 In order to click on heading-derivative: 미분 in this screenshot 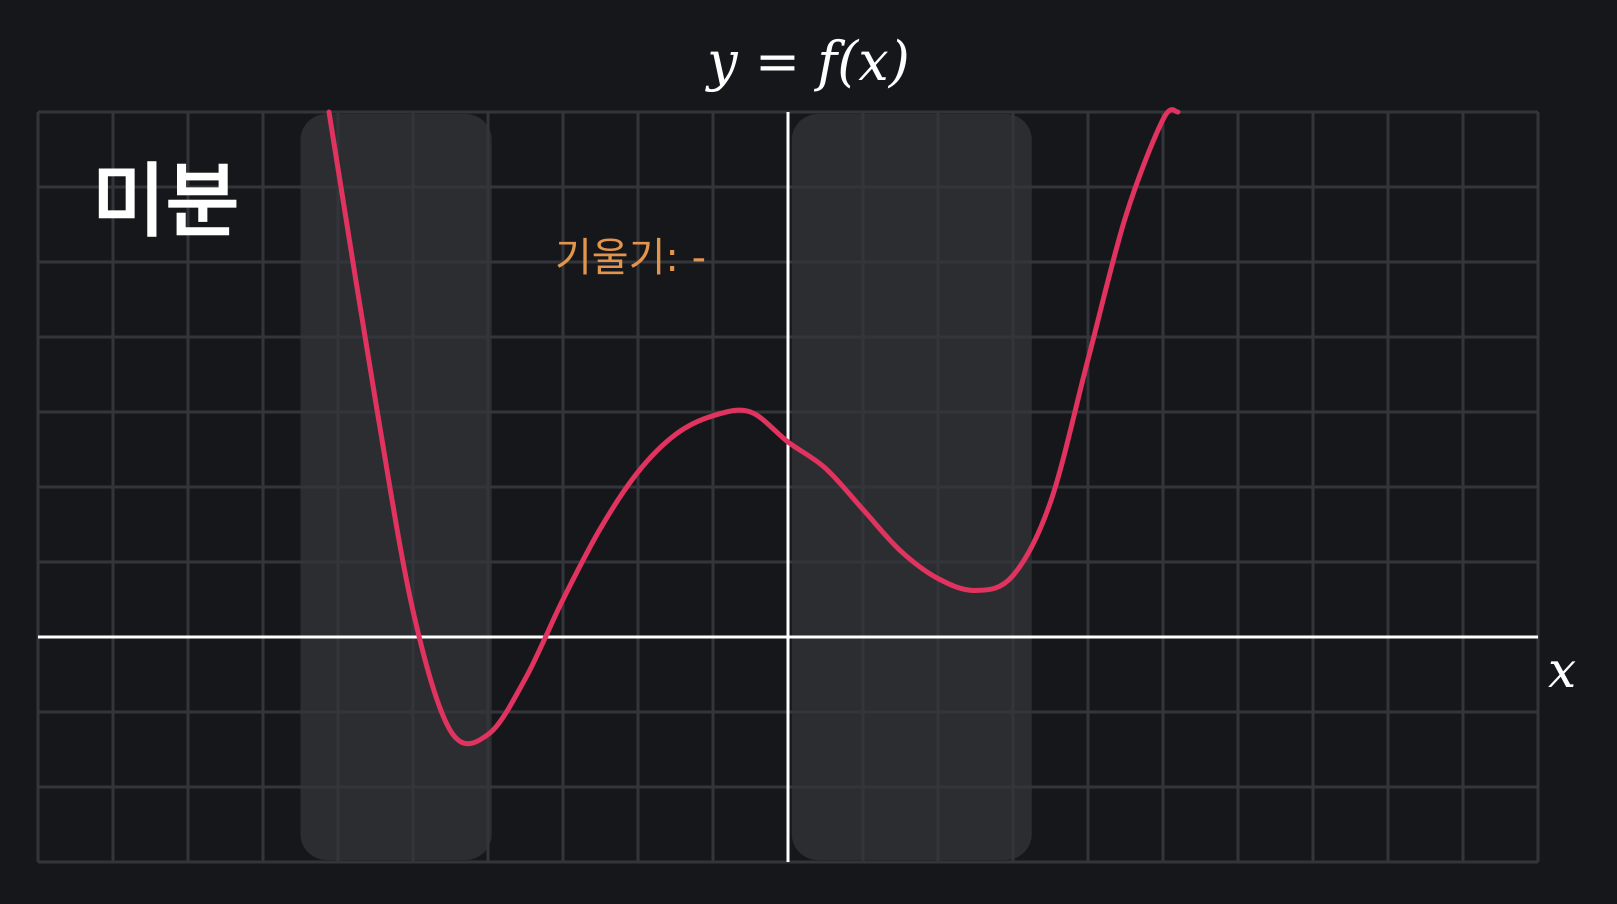, I will do `click(166, 201)`.